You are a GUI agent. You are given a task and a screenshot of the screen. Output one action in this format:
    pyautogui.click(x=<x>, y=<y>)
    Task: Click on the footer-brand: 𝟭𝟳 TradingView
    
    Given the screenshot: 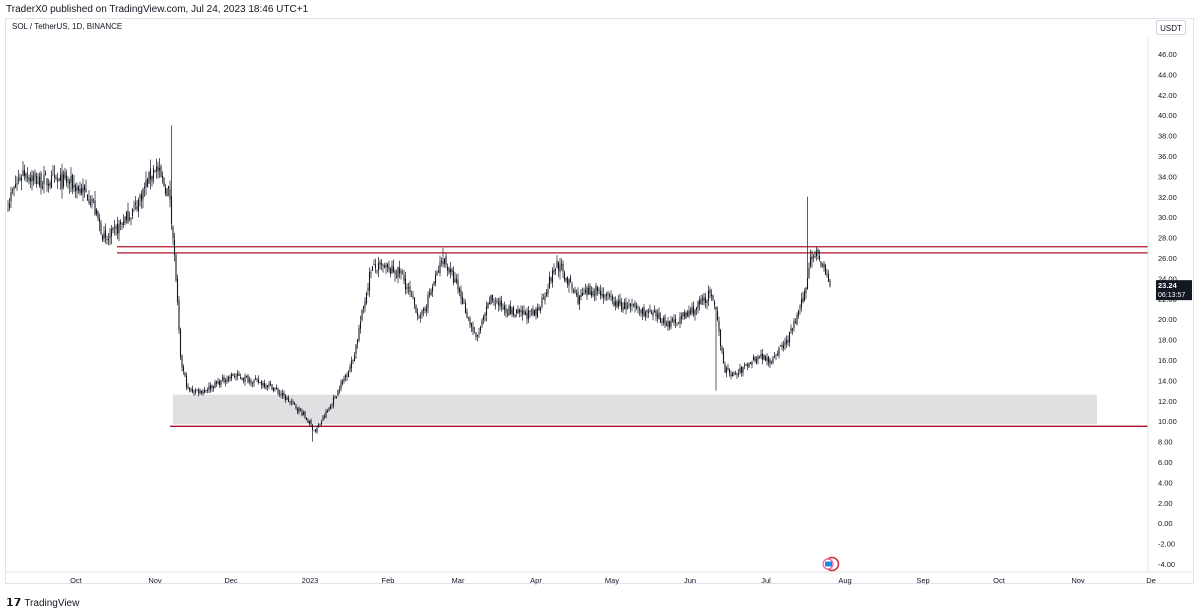 What is the action you would take?
    pyautogui.click(x=42, y=602)
    